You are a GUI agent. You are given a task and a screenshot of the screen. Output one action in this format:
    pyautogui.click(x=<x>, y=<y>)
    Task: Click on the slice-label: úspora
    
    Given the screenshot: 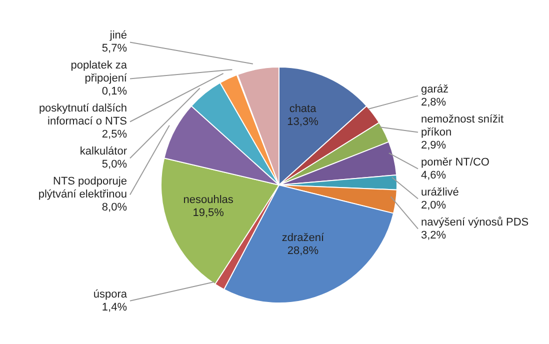 What is the action you would take?
    pyautogui.click(x=110, y=294)
    